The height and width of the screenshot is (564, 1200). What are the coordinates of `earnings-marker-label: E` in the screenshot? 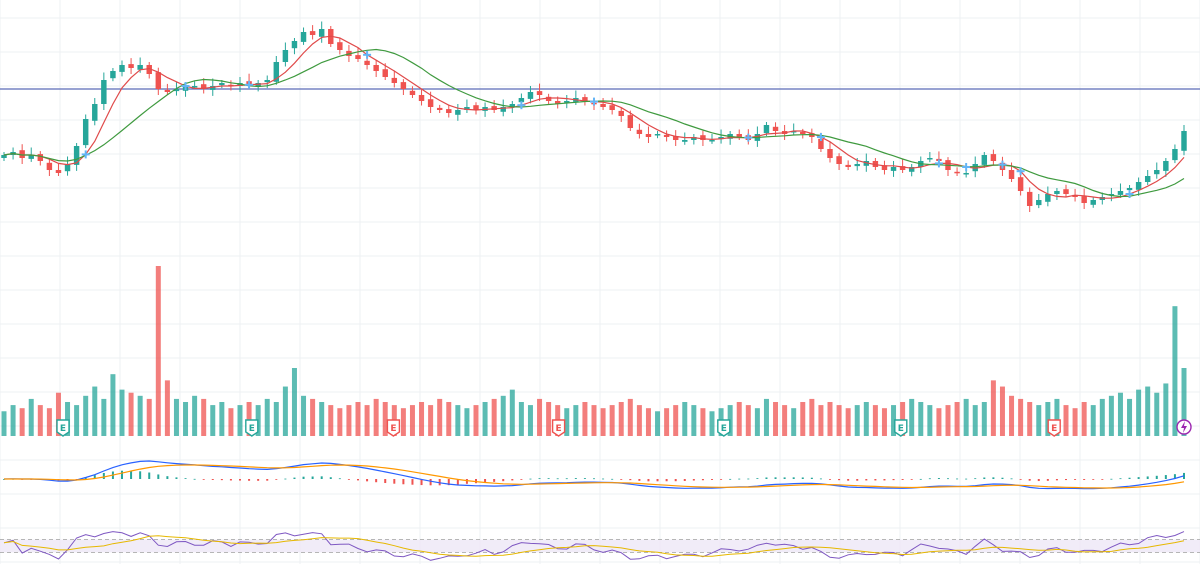 It's located at (901, 429).